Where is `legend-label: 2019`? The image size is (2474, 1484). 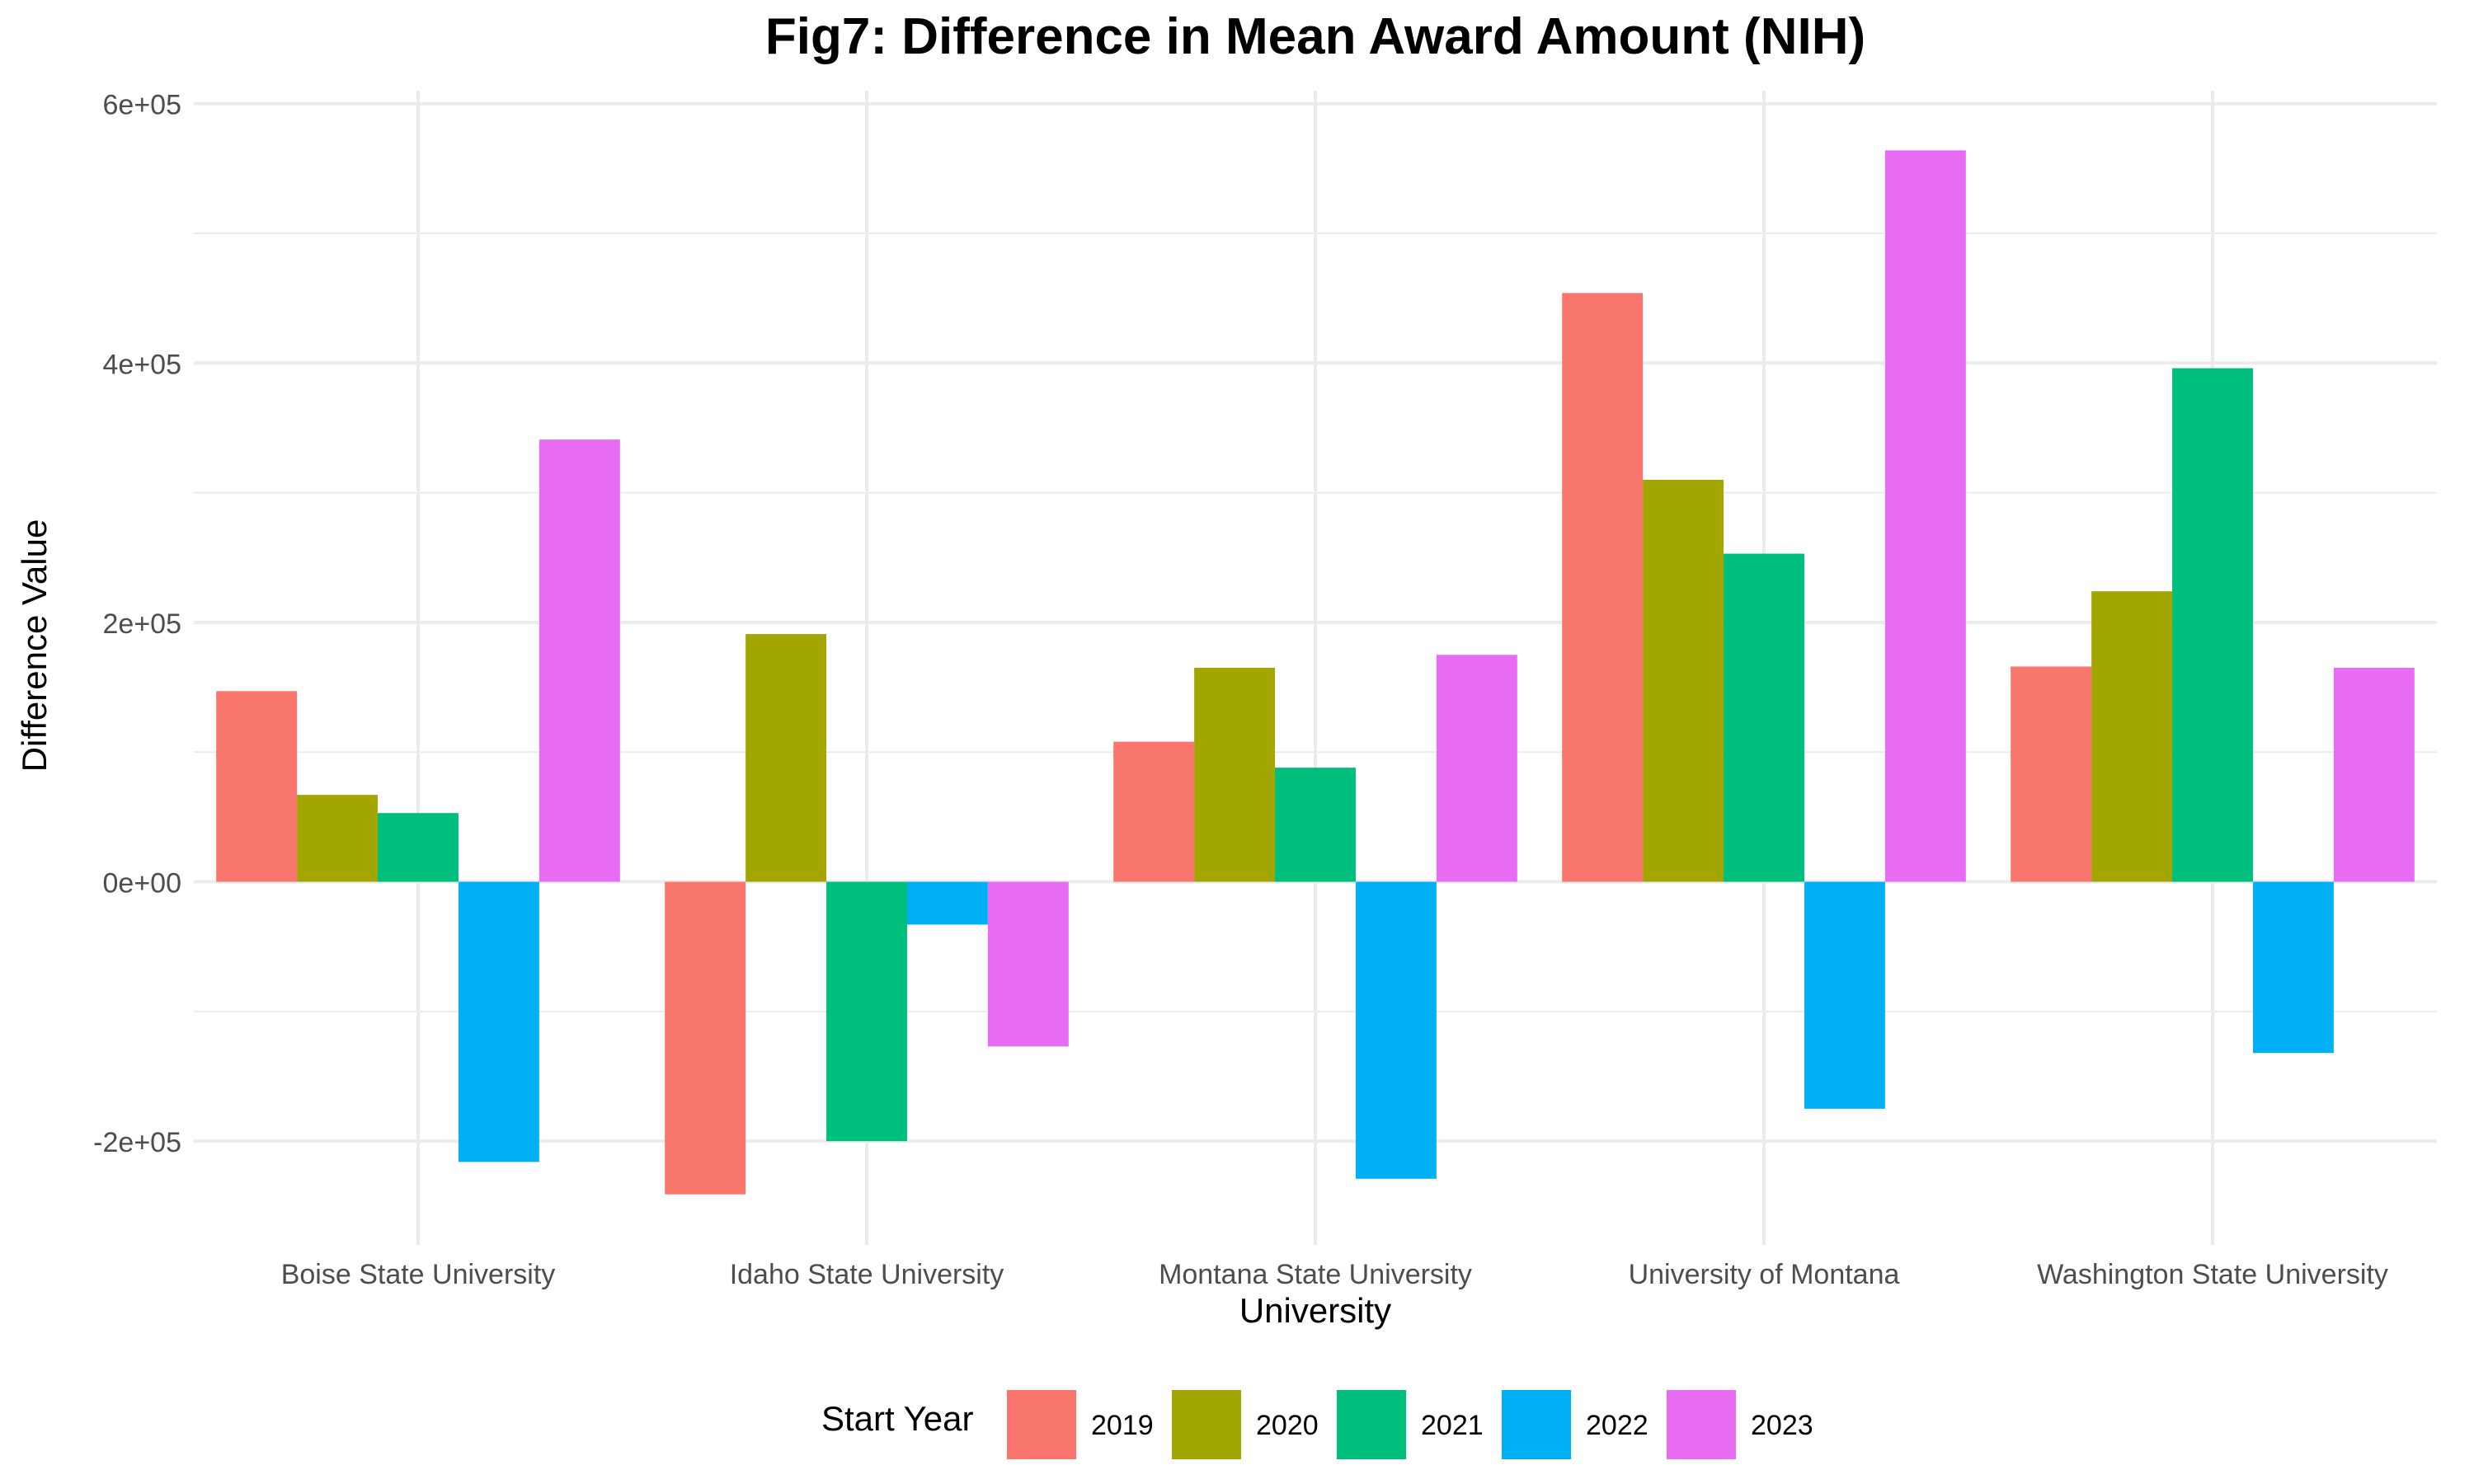 legend-label: 2019 is located at coordinates (1122, 1425).